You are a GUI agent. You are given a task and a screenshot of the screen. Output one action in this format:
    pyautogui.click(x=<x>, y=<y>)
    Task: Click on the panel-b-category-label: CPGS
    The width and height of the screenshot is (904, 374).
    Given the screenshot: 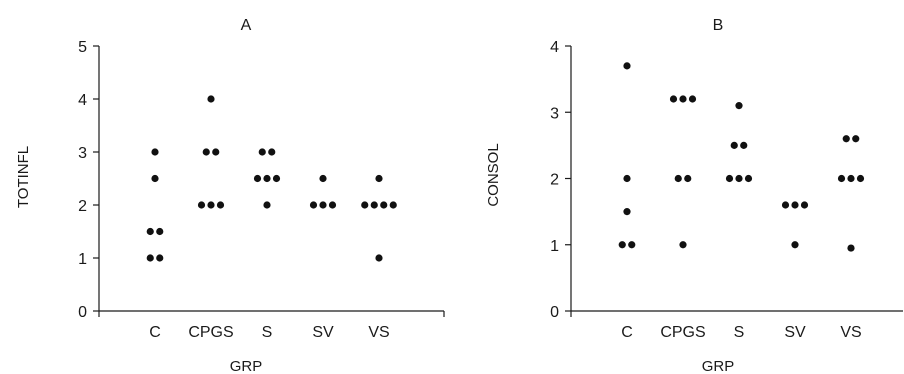 What is the action you would take?
    pyautogui.click(x=682, y=332)
    